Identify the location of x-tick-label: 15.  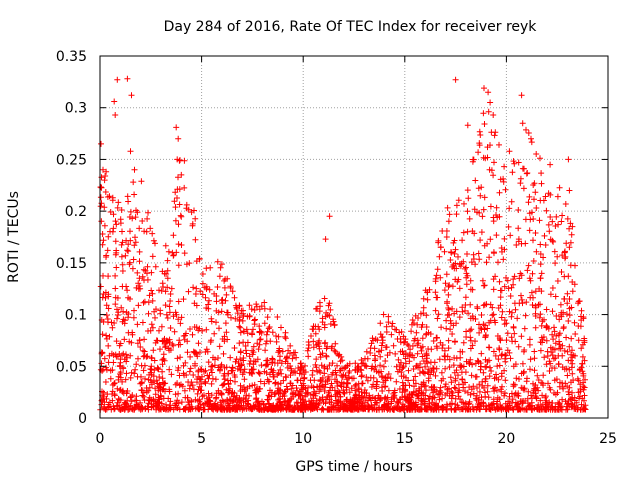
(405, 439).